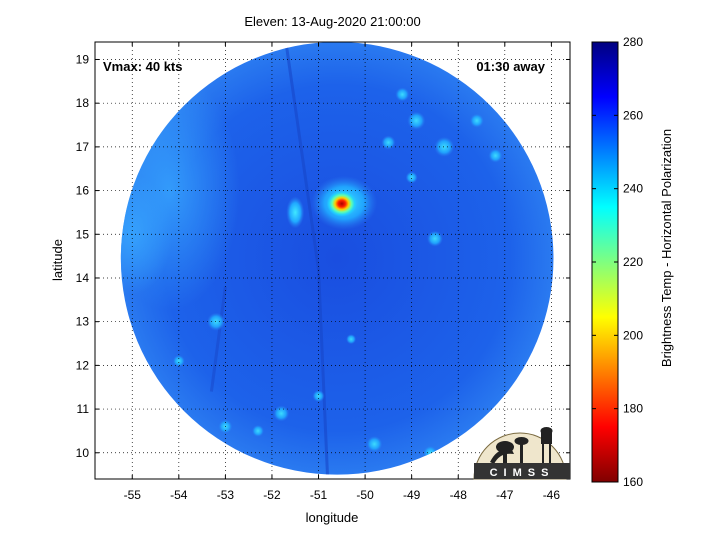  Describe the element at coordinates (633, 115) in the screenshot. I see `colorbar-tick-label: 260` at that location.